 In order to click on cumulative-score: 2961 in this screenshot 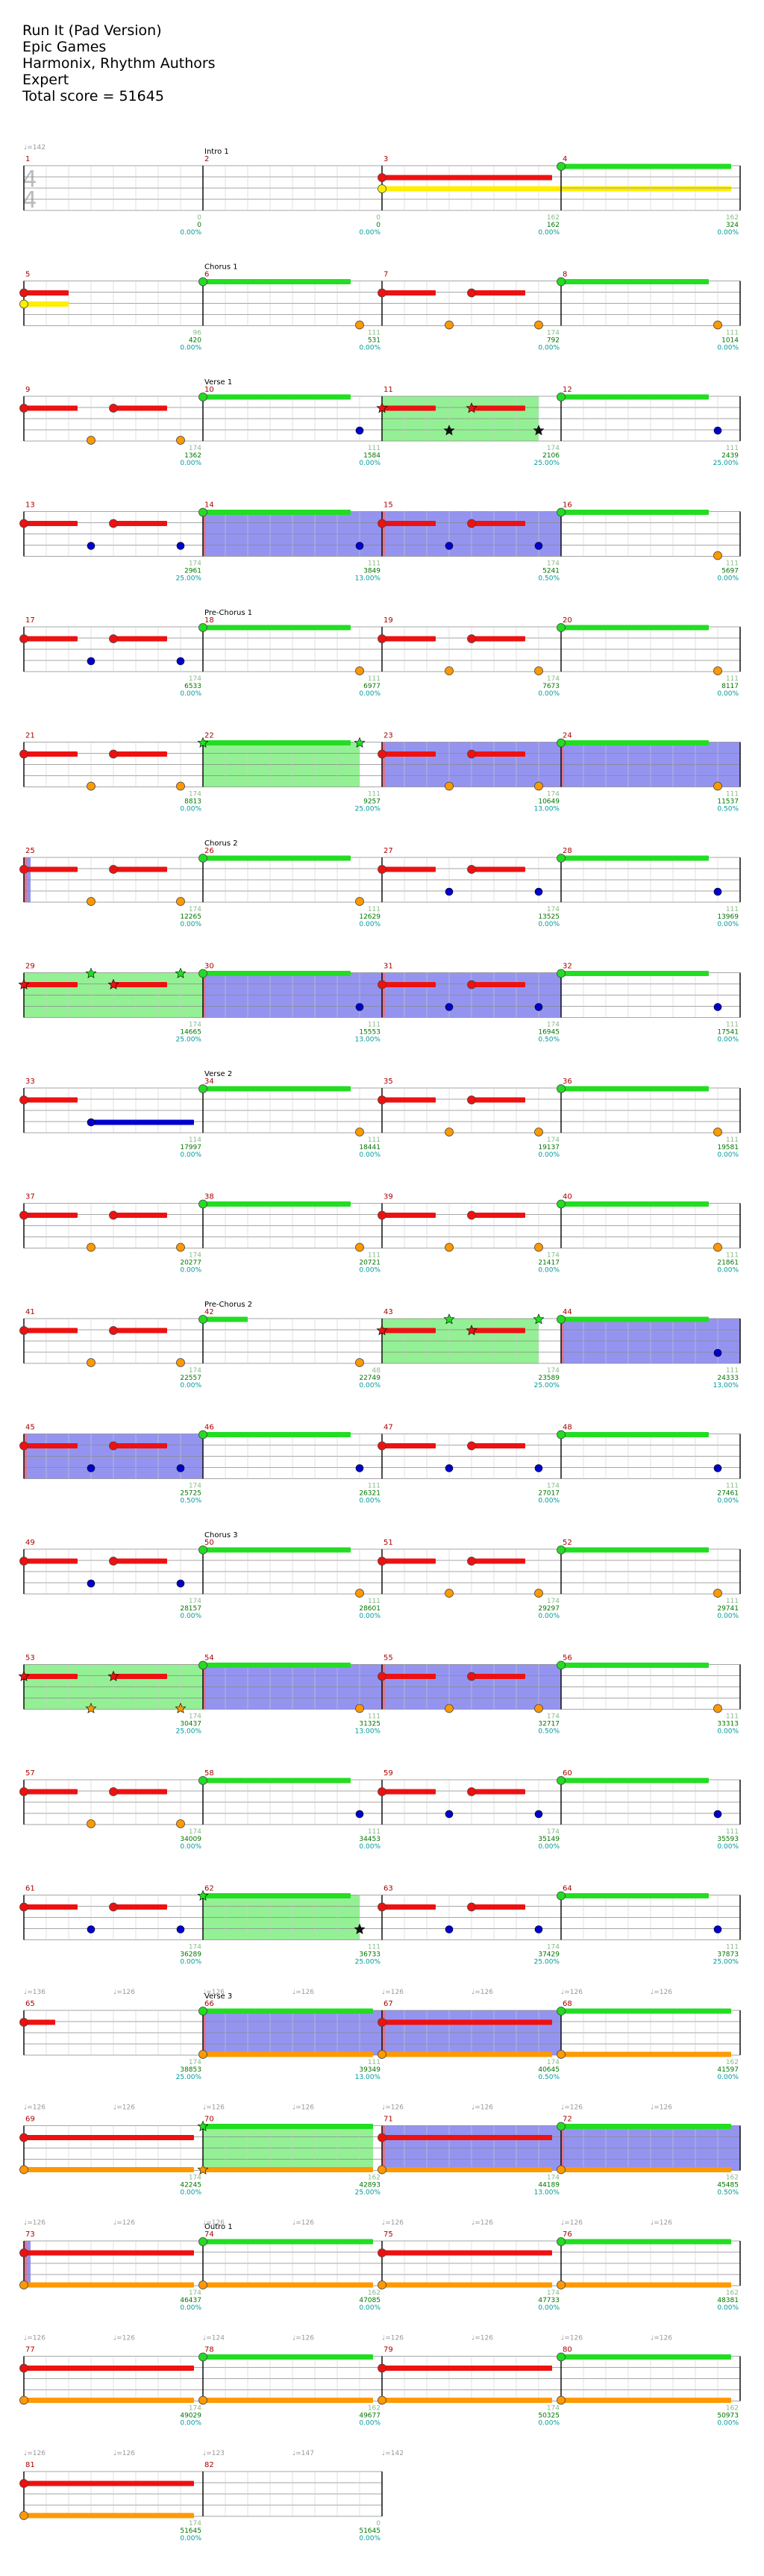, I will do `click(192, 571)`.